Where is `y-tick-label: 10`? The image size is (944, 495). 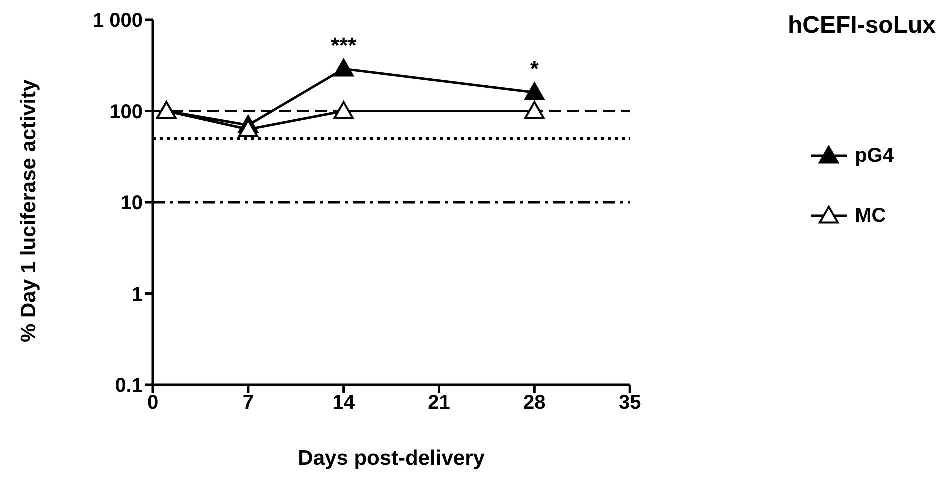 y-tick-label: 10 is located at coordinates (131, 203).